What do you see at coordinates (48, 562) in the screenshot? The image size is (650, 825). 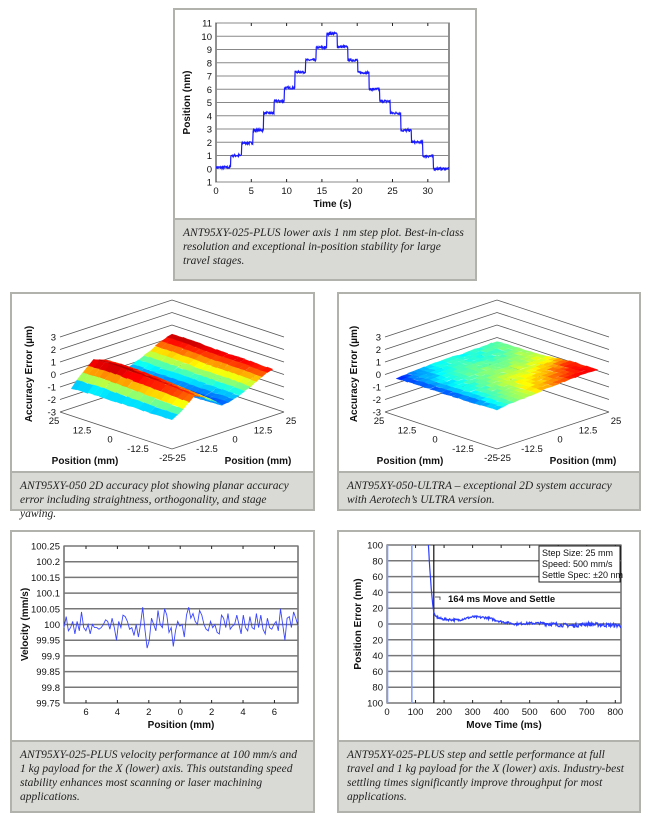 I see `y-tick-label: 100.2` at bounding box center [48, 562].